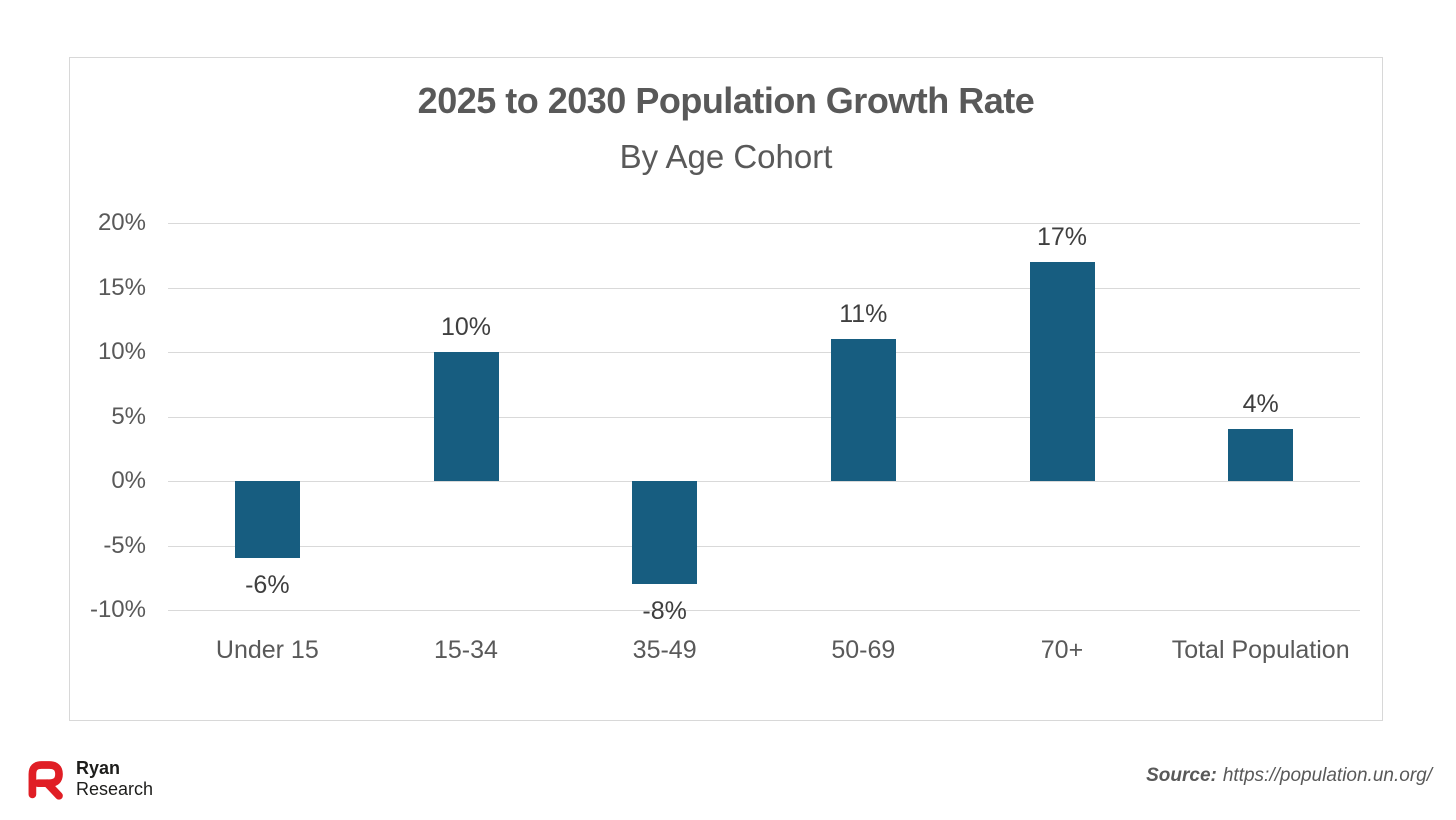 The width and height of the screenshot is (1456, 820). Describe the element at coordinates (466, 650) in the screenshot. I see `x-category-label: 15-34` at that location.